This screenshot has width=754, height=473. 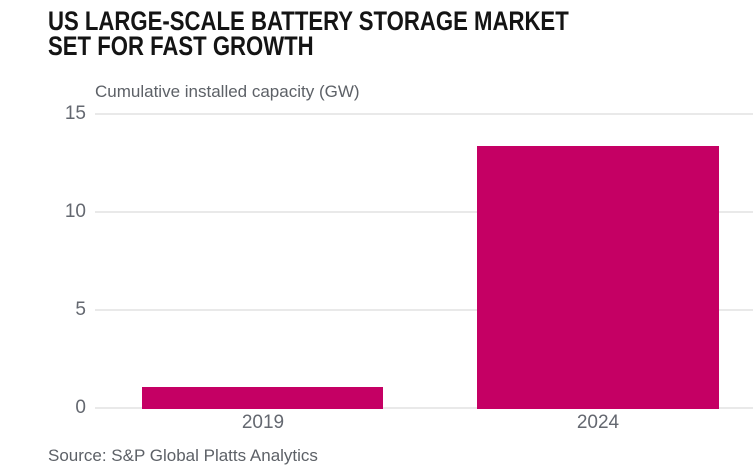 I want to click on y-tick-label-0: 0, so click(x=80, y=407).